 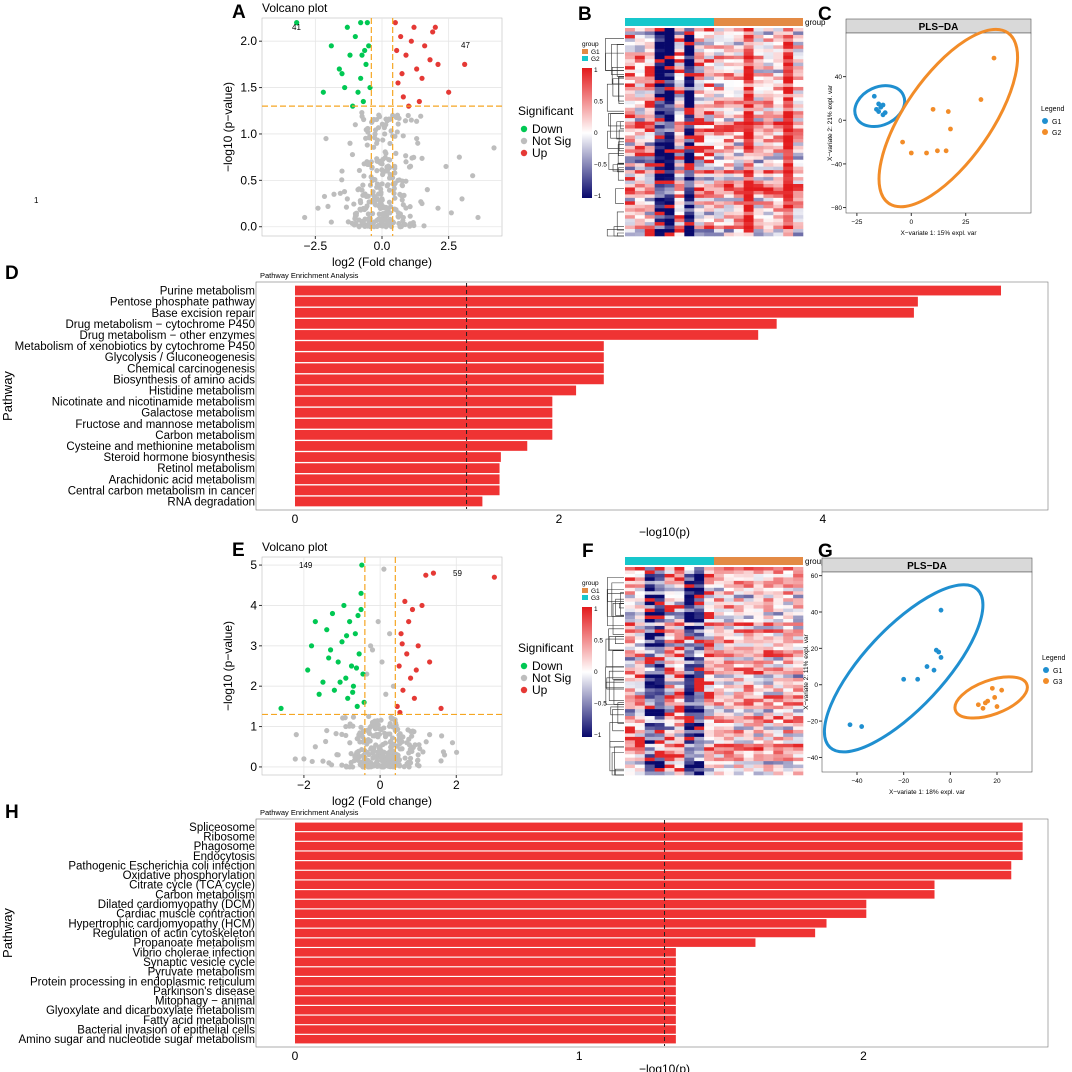 I want to click on y-tick-label: 2.0, so click(x=248, y=41).